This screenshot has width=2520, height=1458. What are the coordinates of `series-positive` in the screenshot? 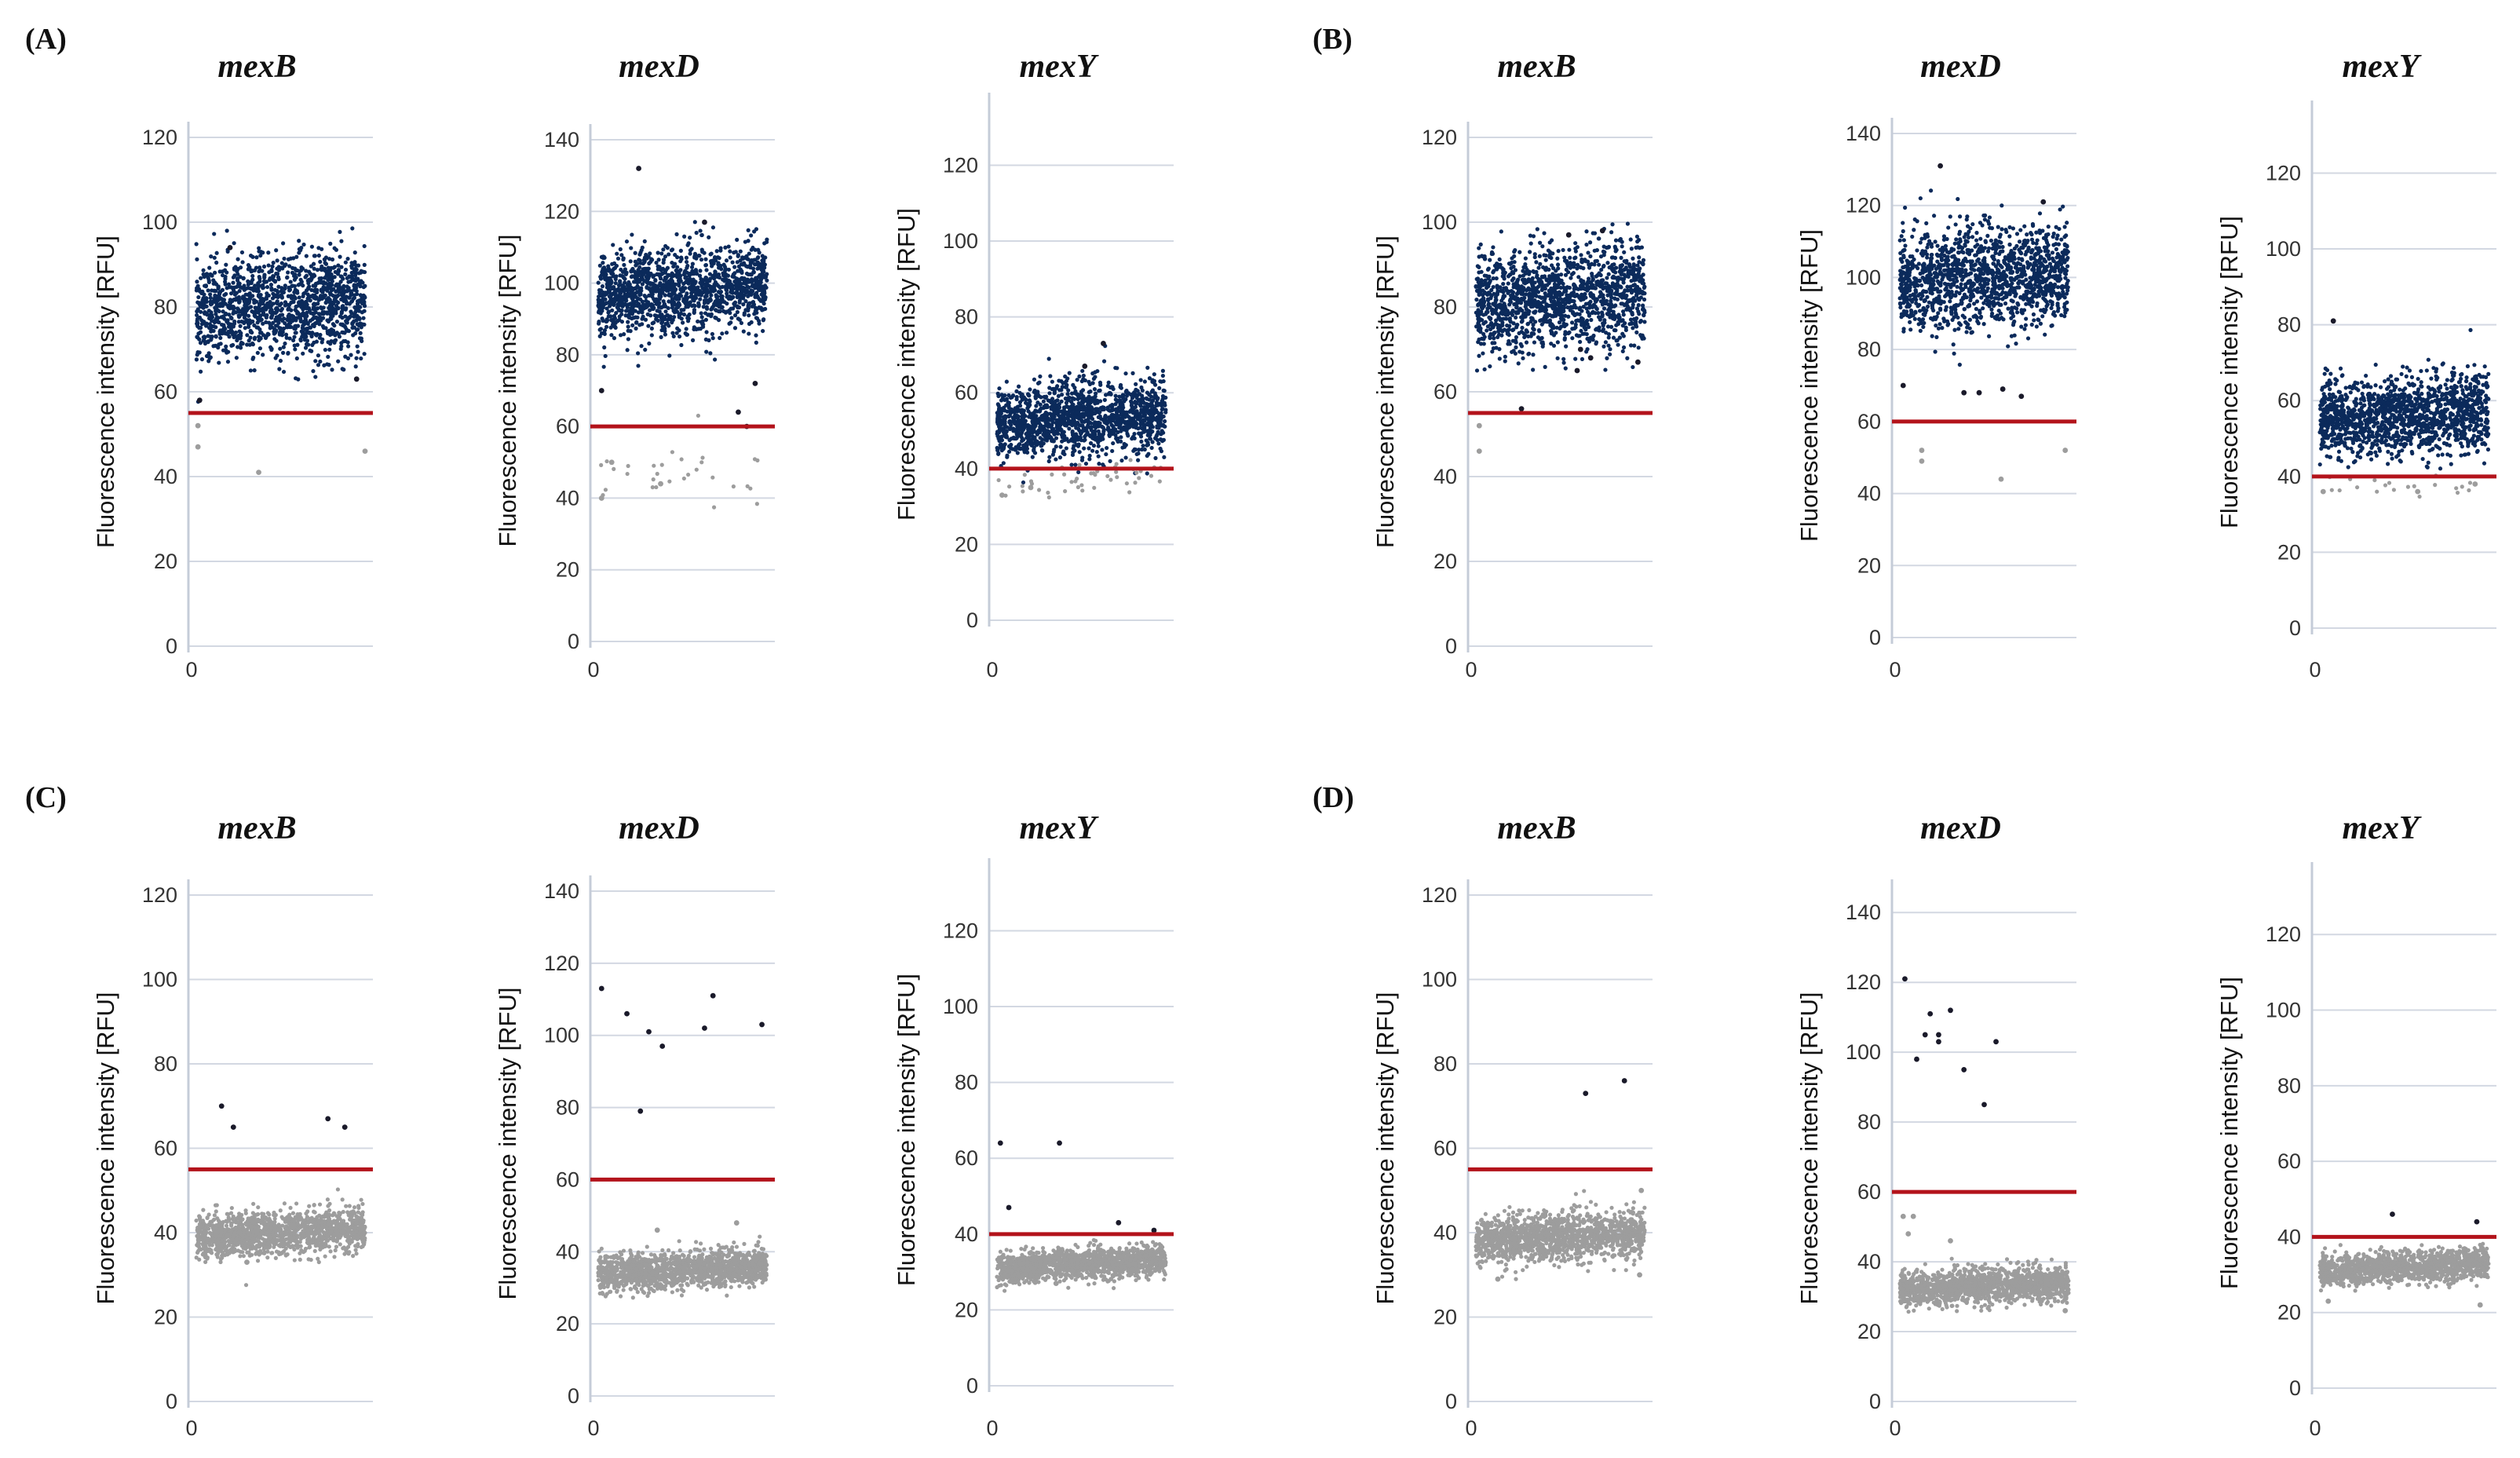 It's located at (682, 294).